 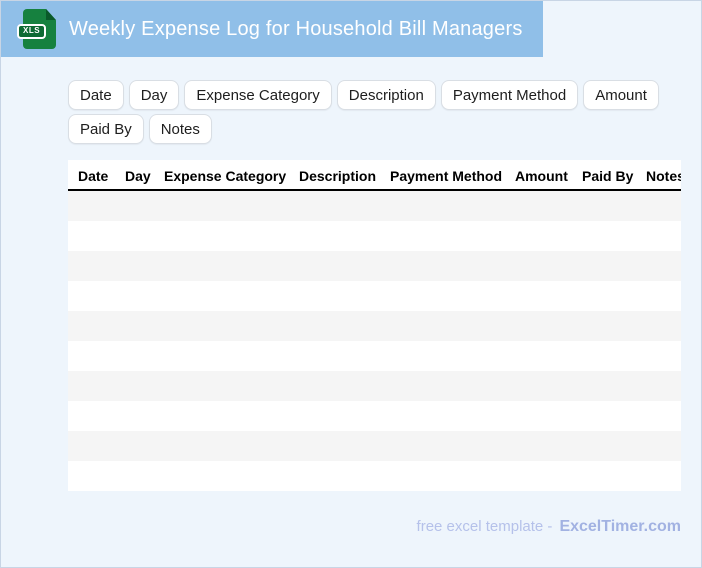 I want to click on xls-file-icon: XLS, so click(x=36, y=29).